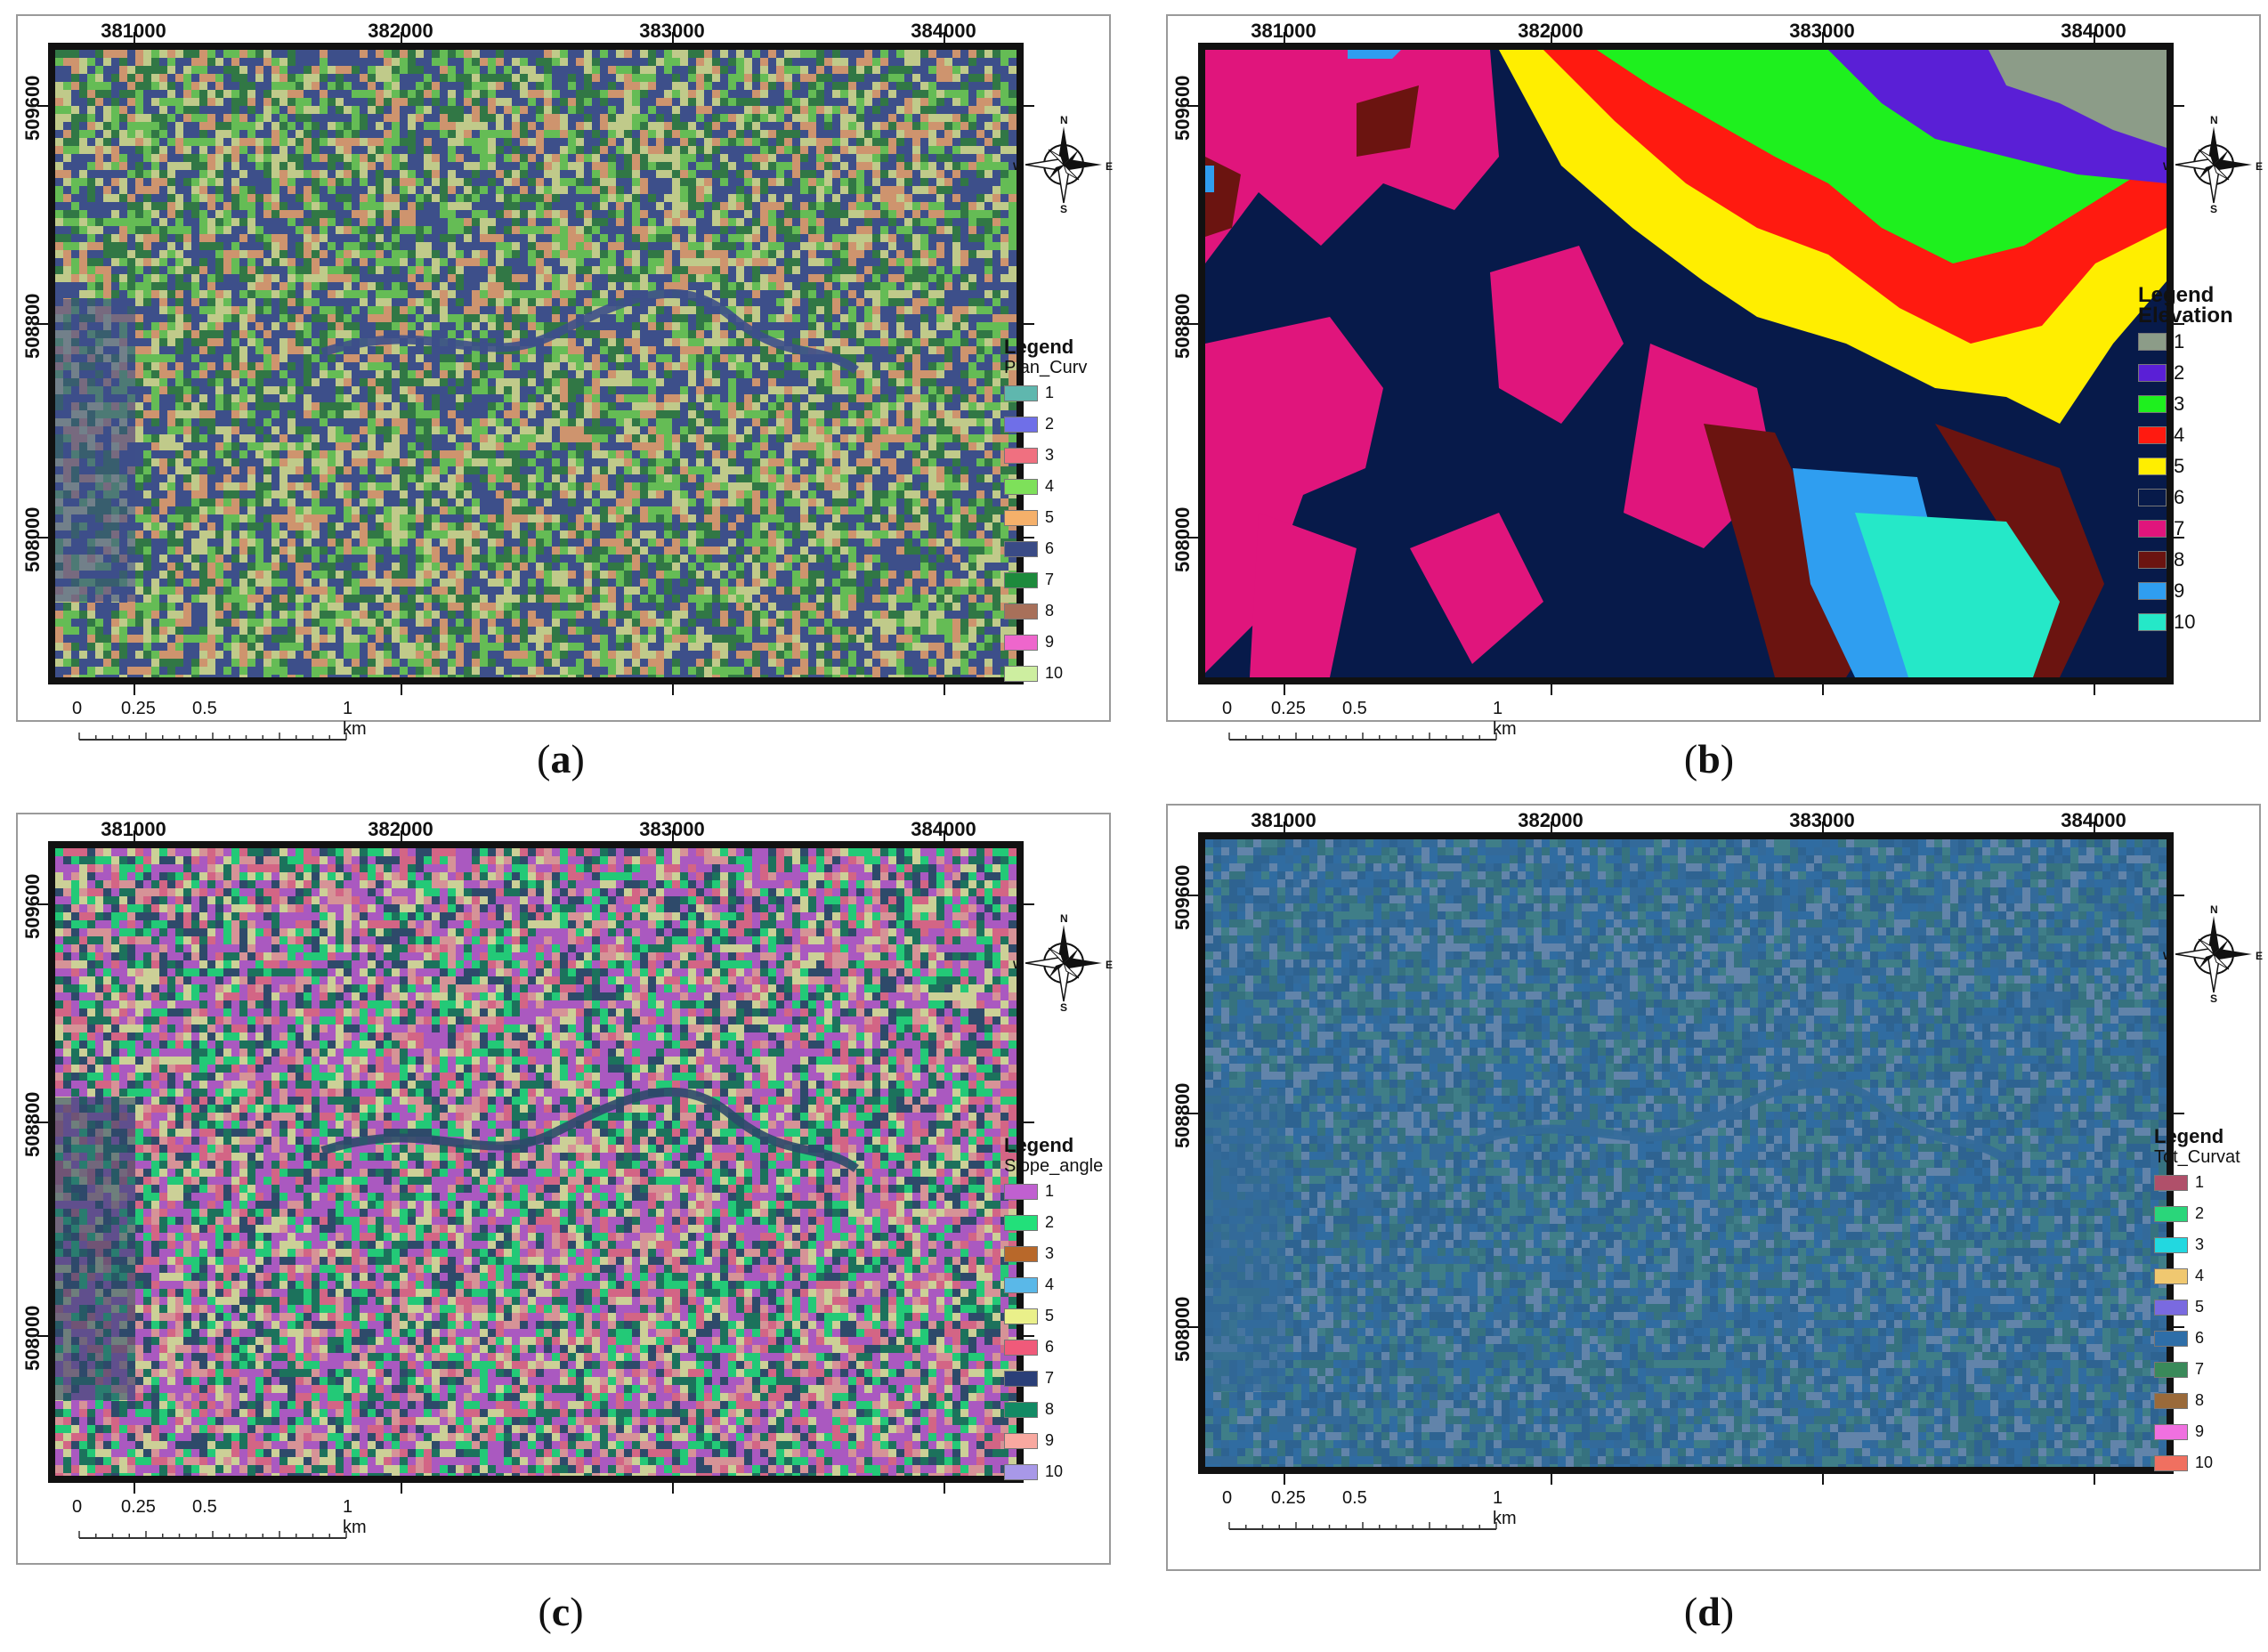 This screenshot has width=2268, height=1652. Describe the element at coordinates (1049, 548) in the screenshot. I see `legend-label: 6` at that location.